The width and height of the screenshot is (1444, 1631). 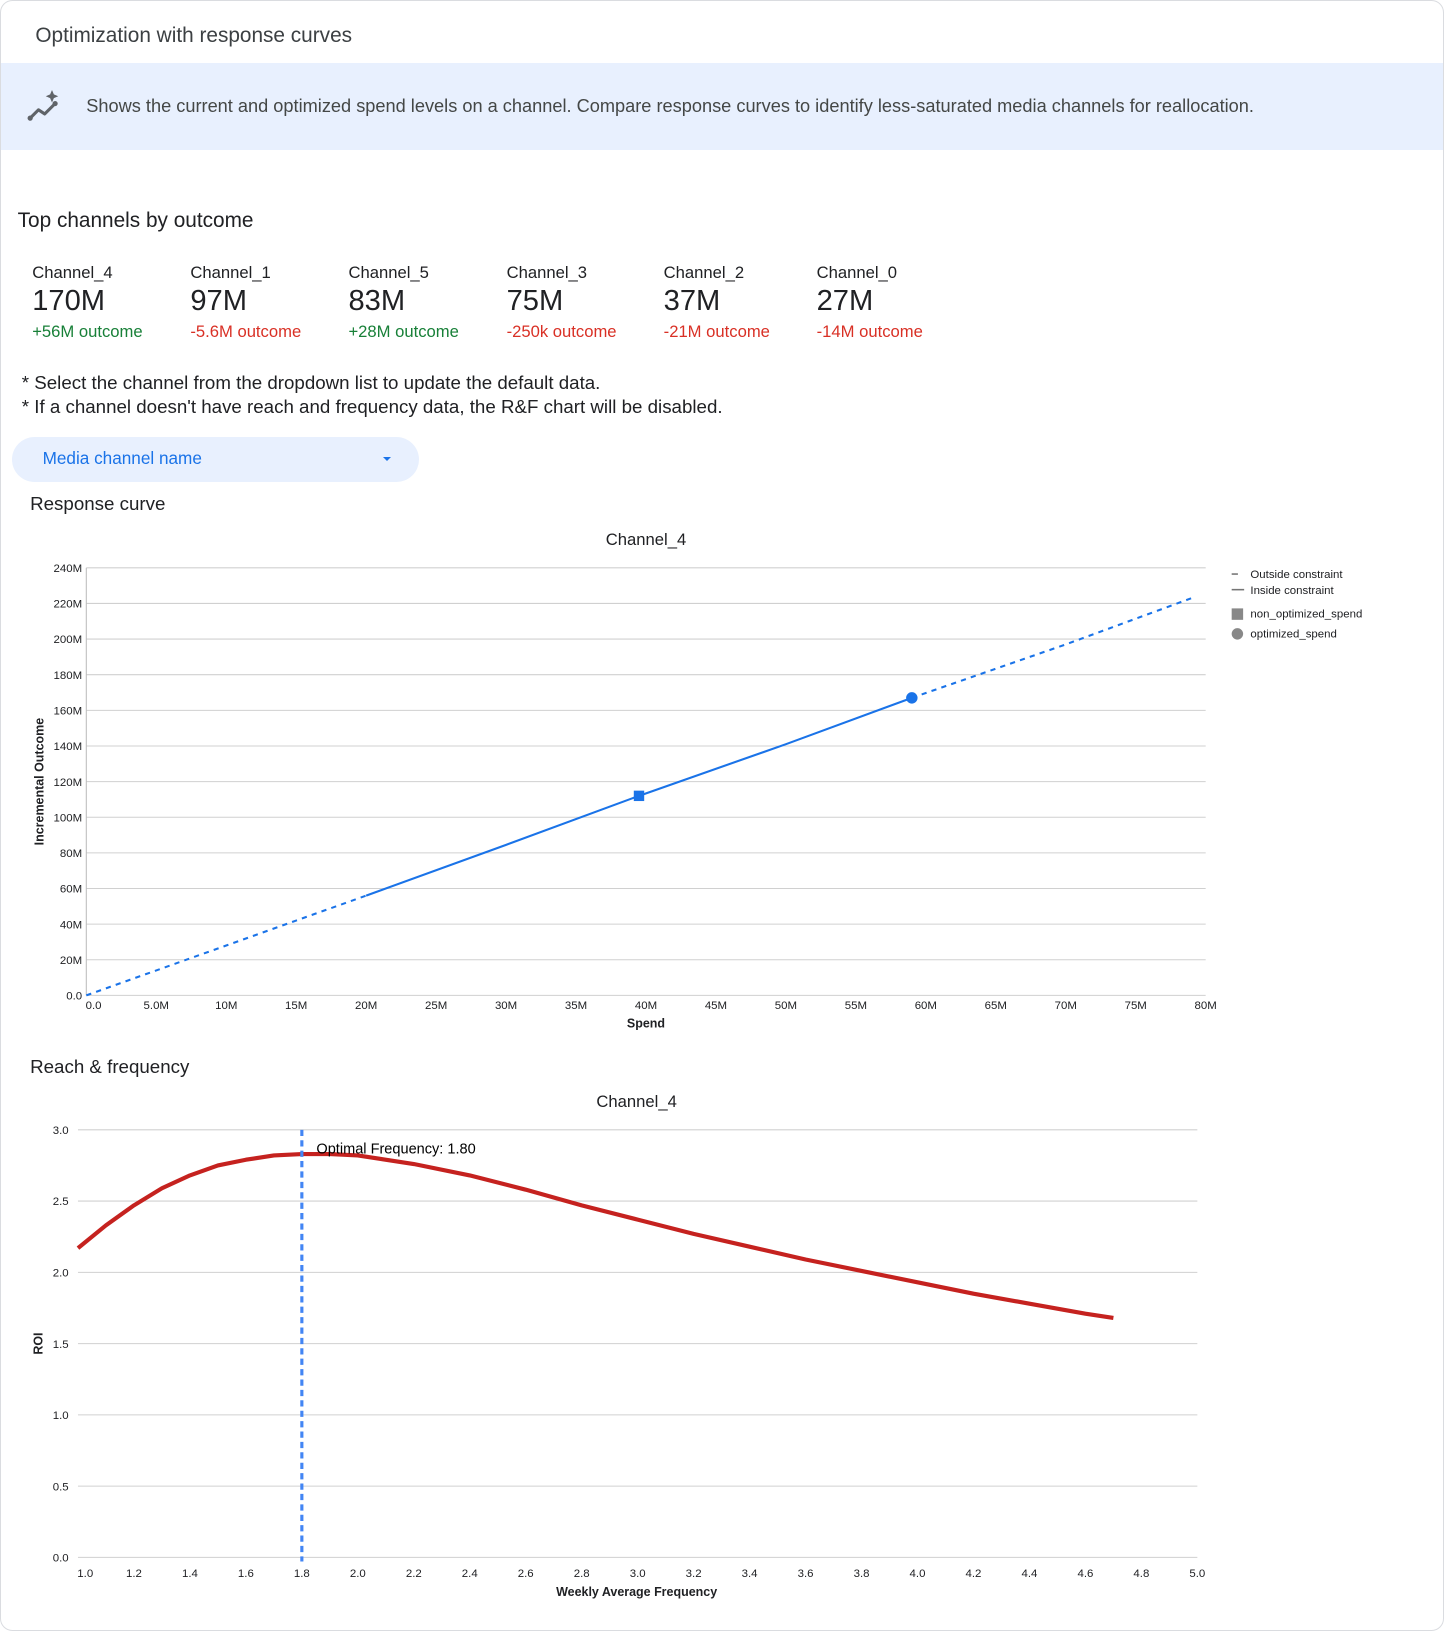 What do you see at coordinates (71, 890) in the screenshot?
I see `y-tick-label: 60M` at bounding box center [71, 890].